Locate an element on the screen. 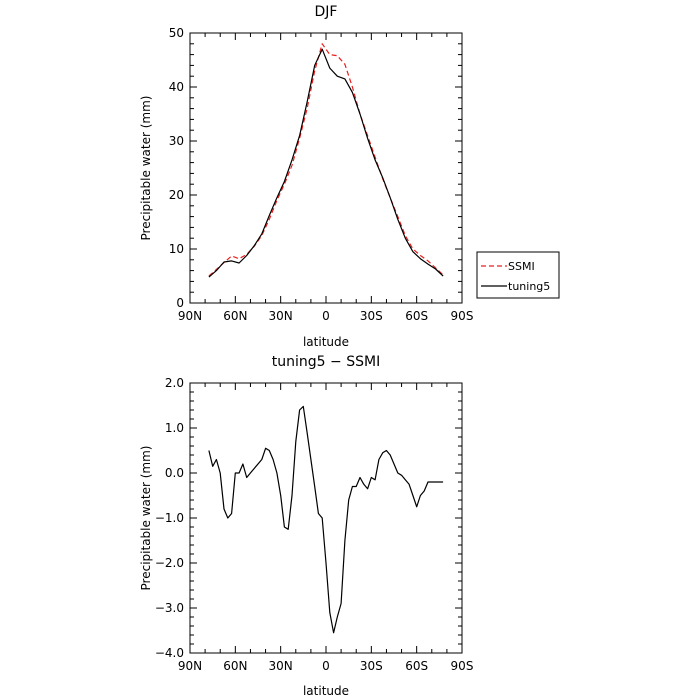 The image size is (700, 700). y-tick-label: 30 is located at coordinates (176, 141).